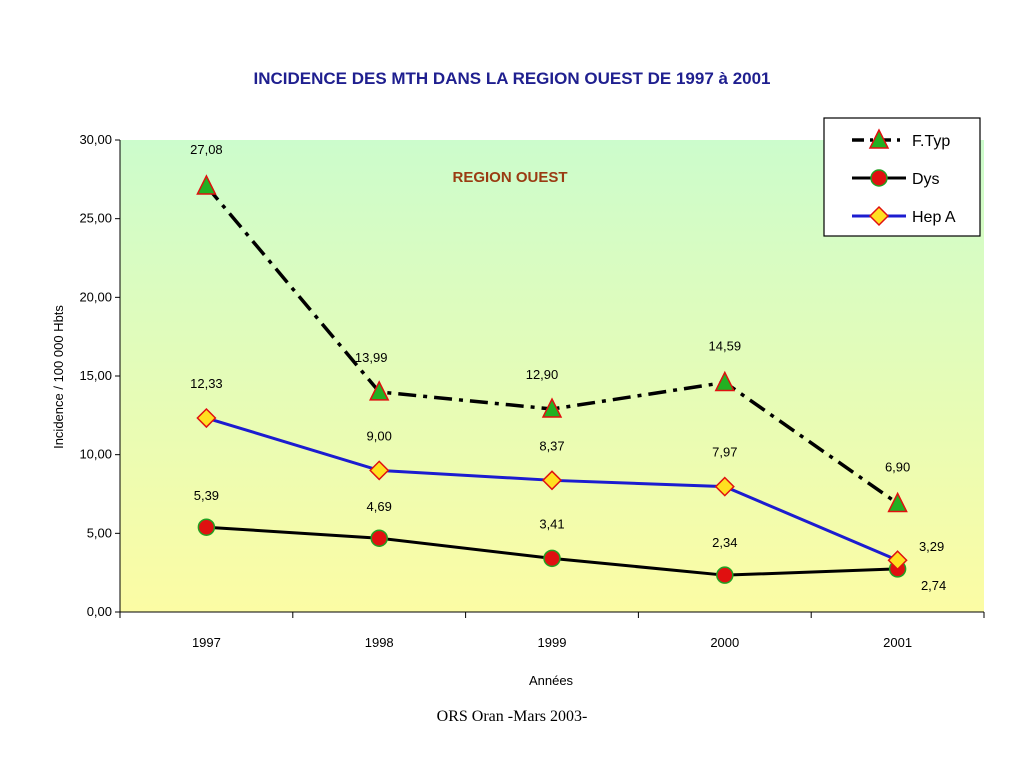 The image size is (1024, 768). What do you see at coordinates (904, 216) in the screenshot?
I see `legend-item: Hep A` at bounding box center [904, 216].